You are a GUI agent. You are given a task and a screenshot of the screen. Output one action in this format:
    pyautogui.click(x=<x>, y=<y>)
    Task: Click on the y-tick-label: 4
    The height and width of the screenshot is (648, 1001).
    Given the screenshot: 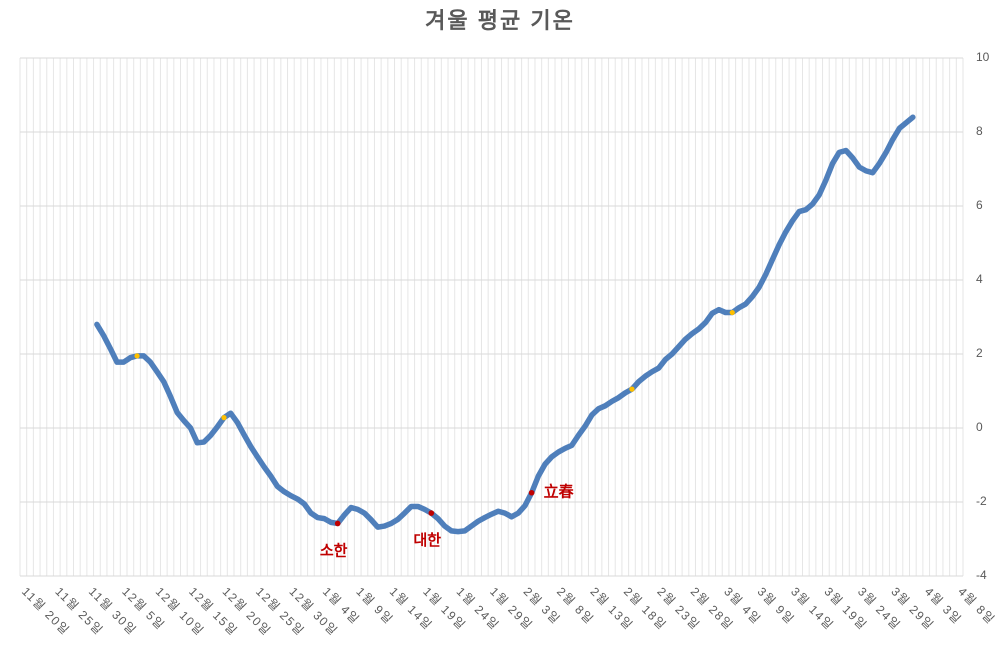 What is the action you would take?
    pyautogui.click(x=979, y=279)
    